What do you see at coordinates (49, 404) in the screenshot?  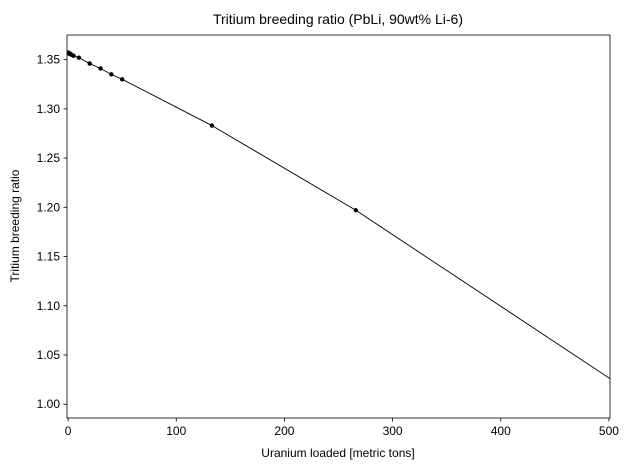 I see `y-tick-label: 1.00` at bounding box center [49, 404].